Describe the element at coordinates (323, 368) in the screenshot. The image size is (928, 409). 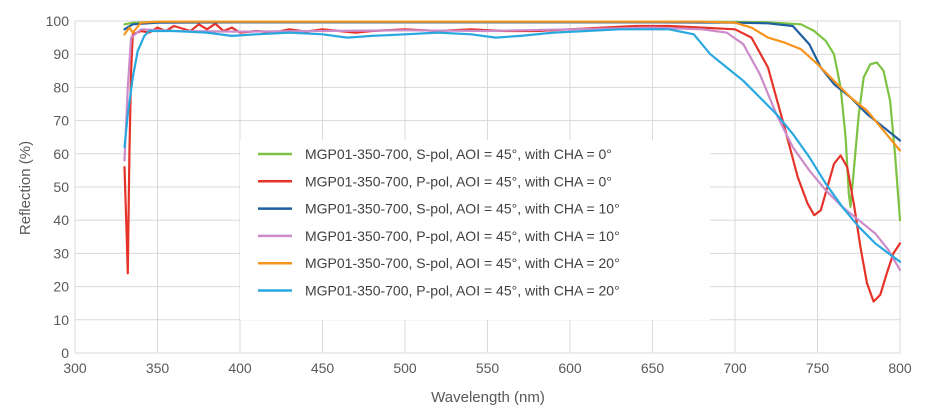
I see `x-tick-label: 450` at that location.